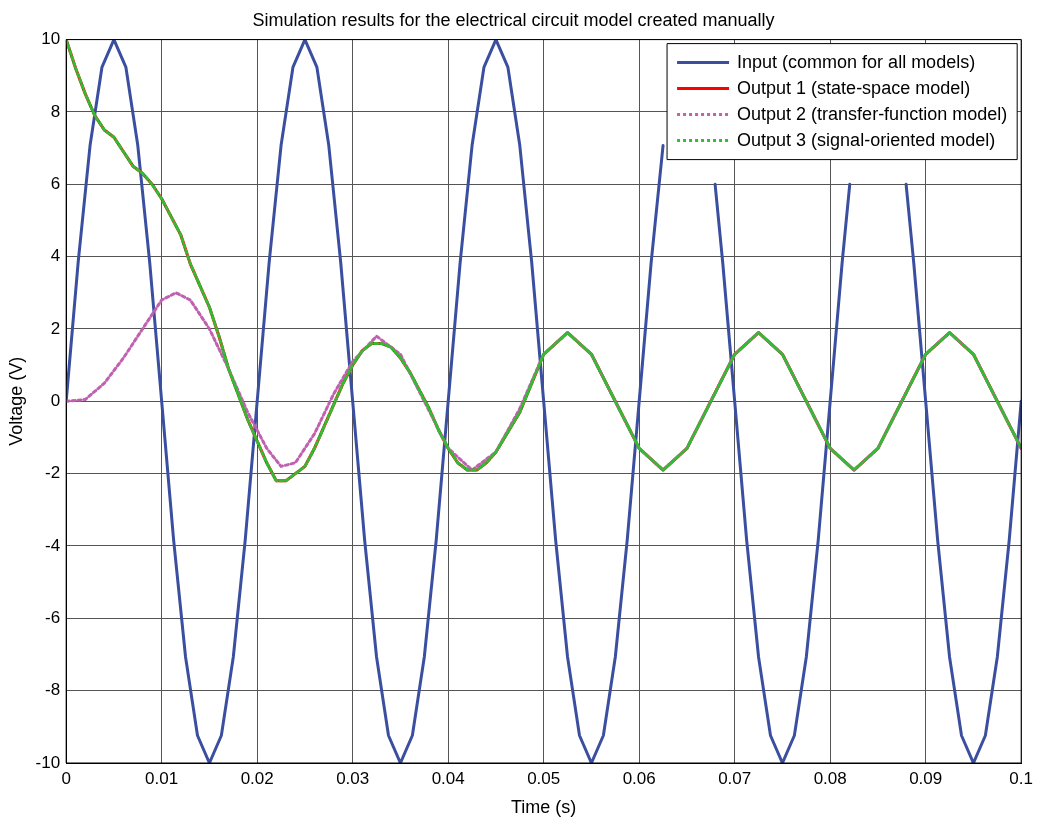 This screenshot has width=1039, height=825. What do you see at coordinates (513, 19) in the screenshot?
I see `chart-title: Simulation results for the electrical circuit model created manually` at bounding box center [513, 19].